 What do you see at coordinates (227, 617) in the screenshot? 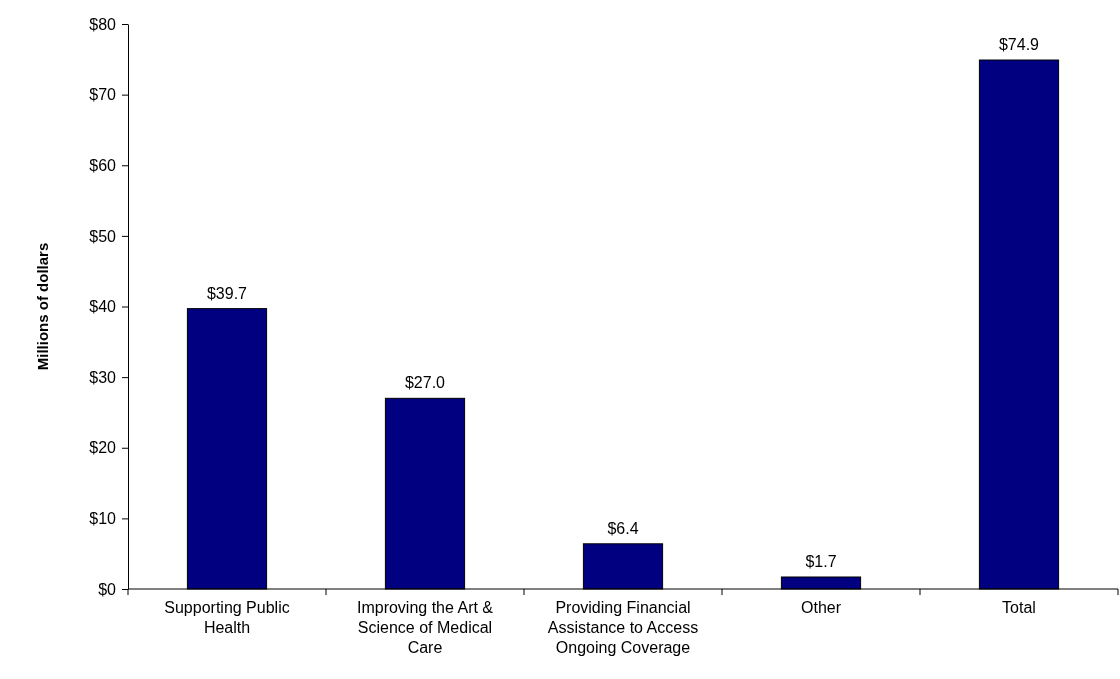
I see `x-tick-label: Supporting Public Health` at bounding box center [227, 617].